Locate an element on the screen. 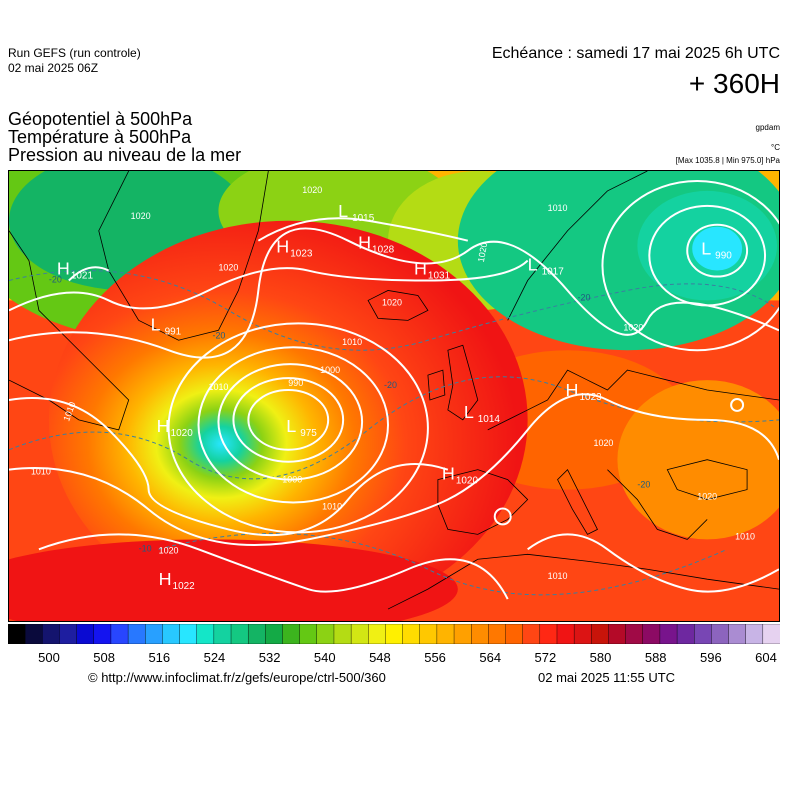 The height and width of the screenshot is (789, 788). unit-geopotential: gpdam is located at coordinates (767, 127).